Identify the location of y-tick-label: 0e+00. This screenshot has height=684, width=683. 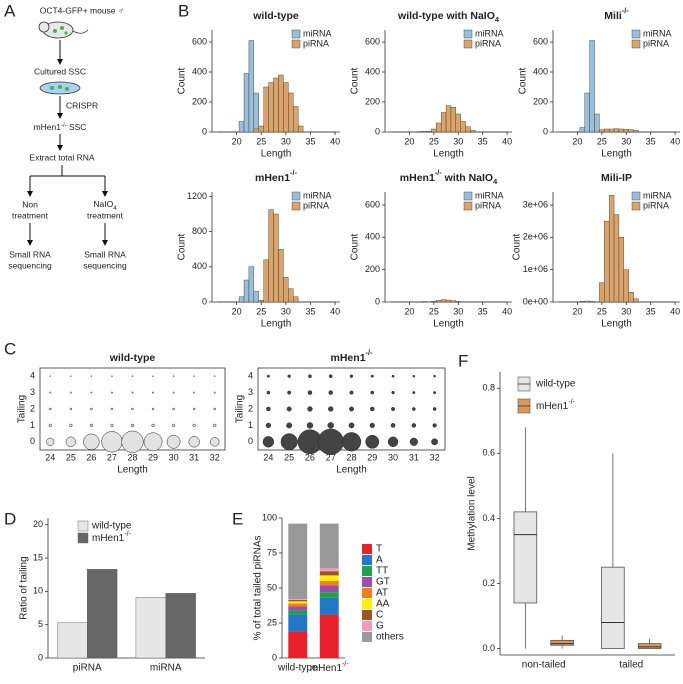
(535, 301).